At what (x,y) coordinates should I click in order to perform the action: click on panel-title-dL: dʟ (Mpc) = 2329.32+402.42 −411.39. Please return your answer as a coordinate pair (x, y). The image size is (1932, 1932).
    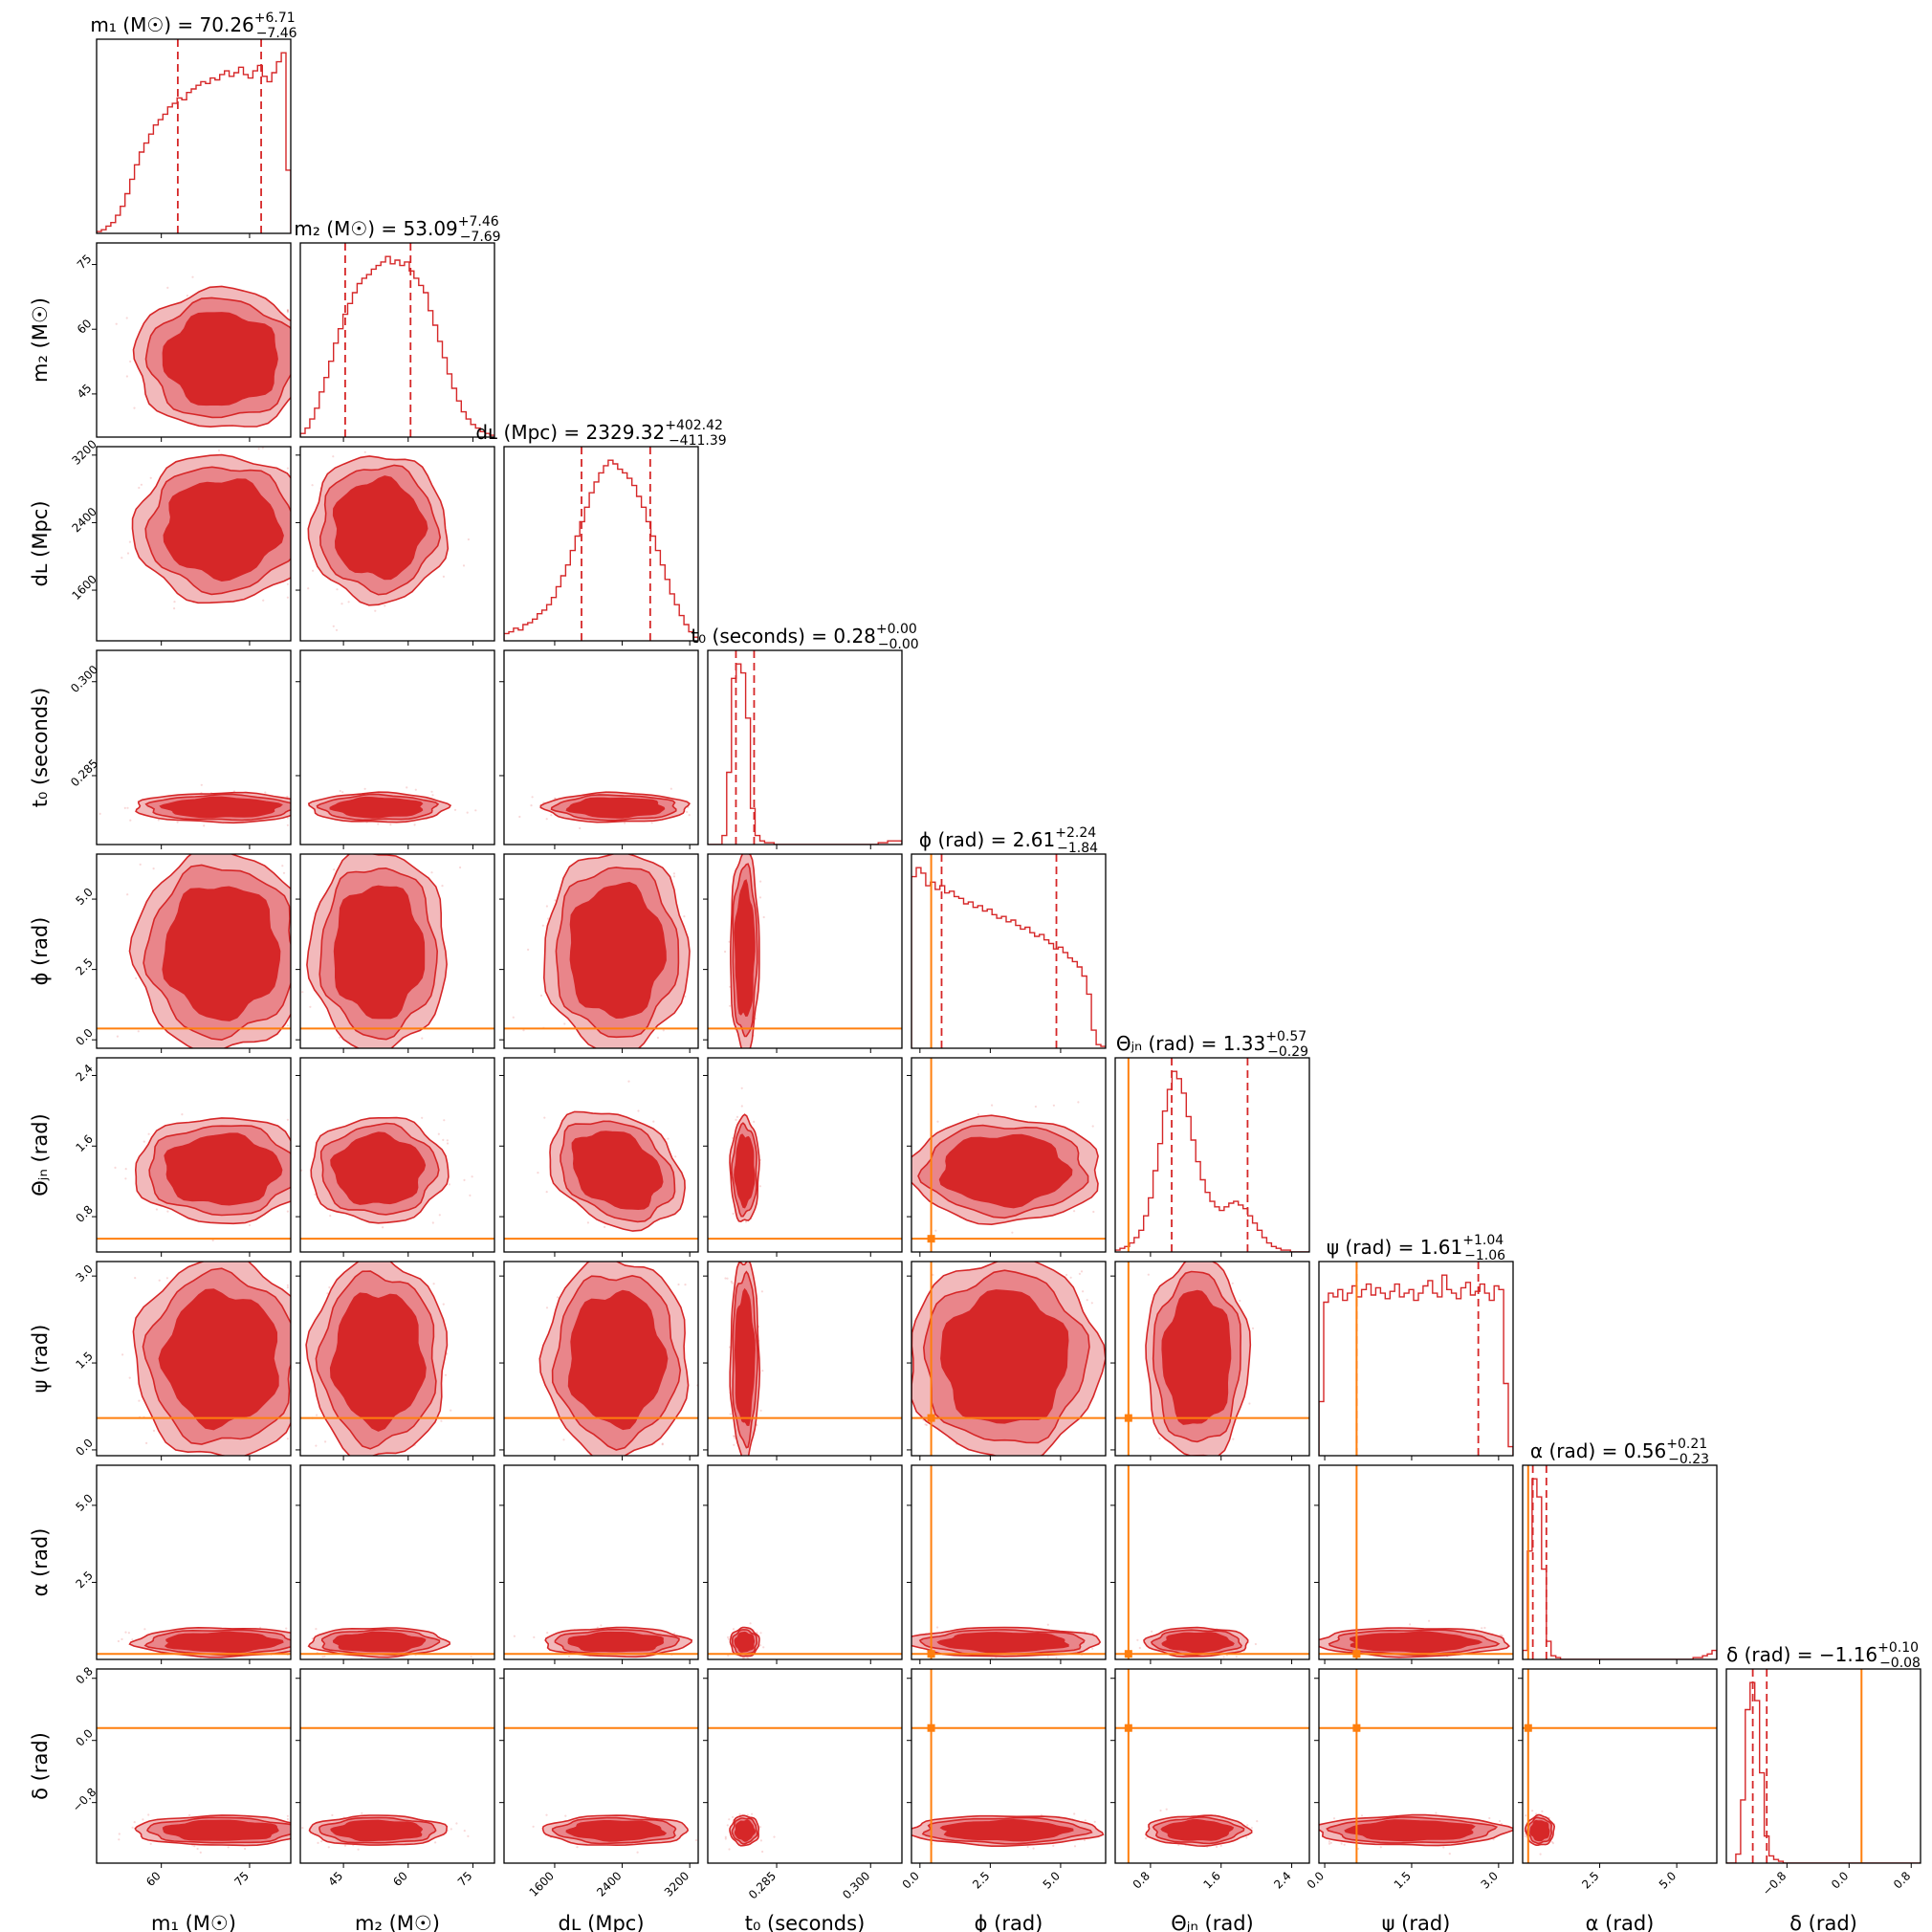
    Looking at the image, I should click on (600, 433).